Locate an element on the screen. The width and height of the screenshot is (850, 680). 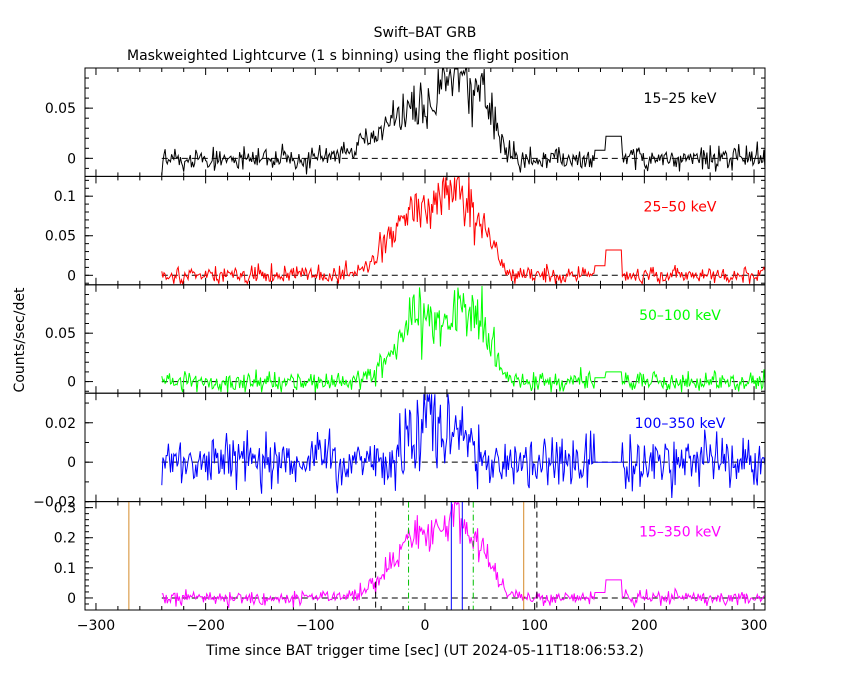
y-tick-label: 0.3 is located at coordinates (65, 509).